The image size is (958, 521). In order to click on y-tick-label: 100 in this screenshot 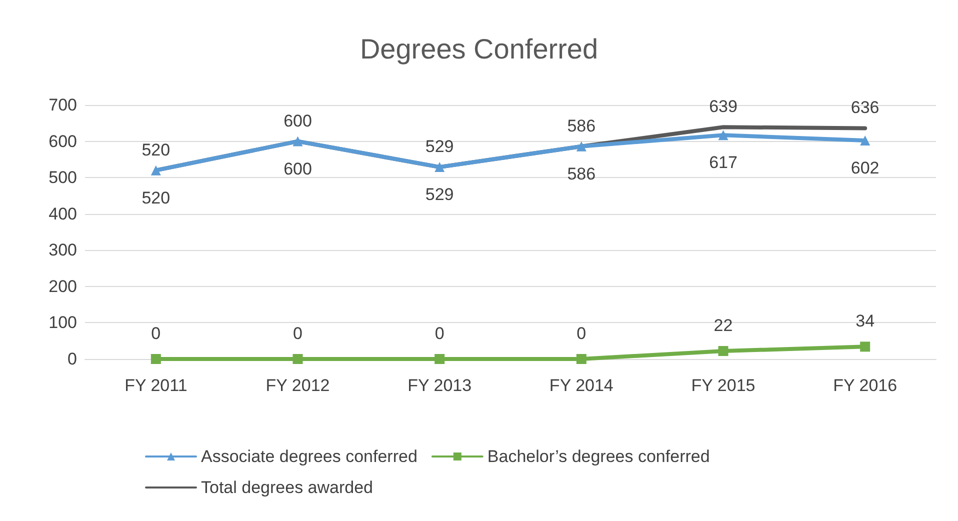, I will do `click(62, 322)`.